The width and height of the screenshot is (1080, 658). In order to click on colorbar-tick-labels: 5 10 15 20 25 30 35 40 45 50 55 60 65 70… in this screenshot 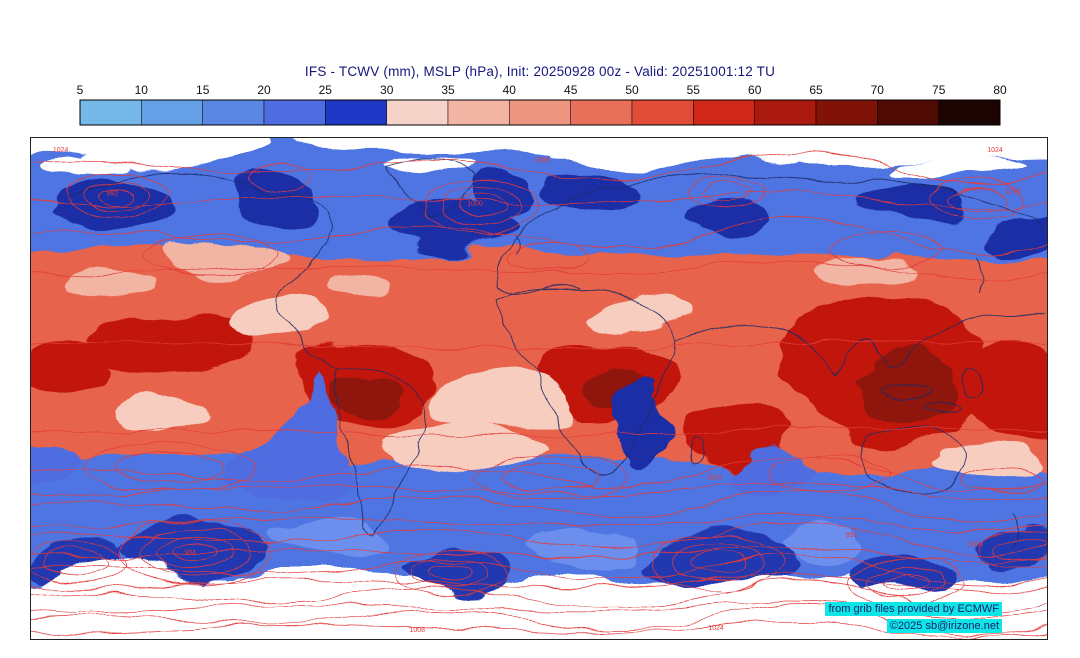, I will do `click(542, 90)`.